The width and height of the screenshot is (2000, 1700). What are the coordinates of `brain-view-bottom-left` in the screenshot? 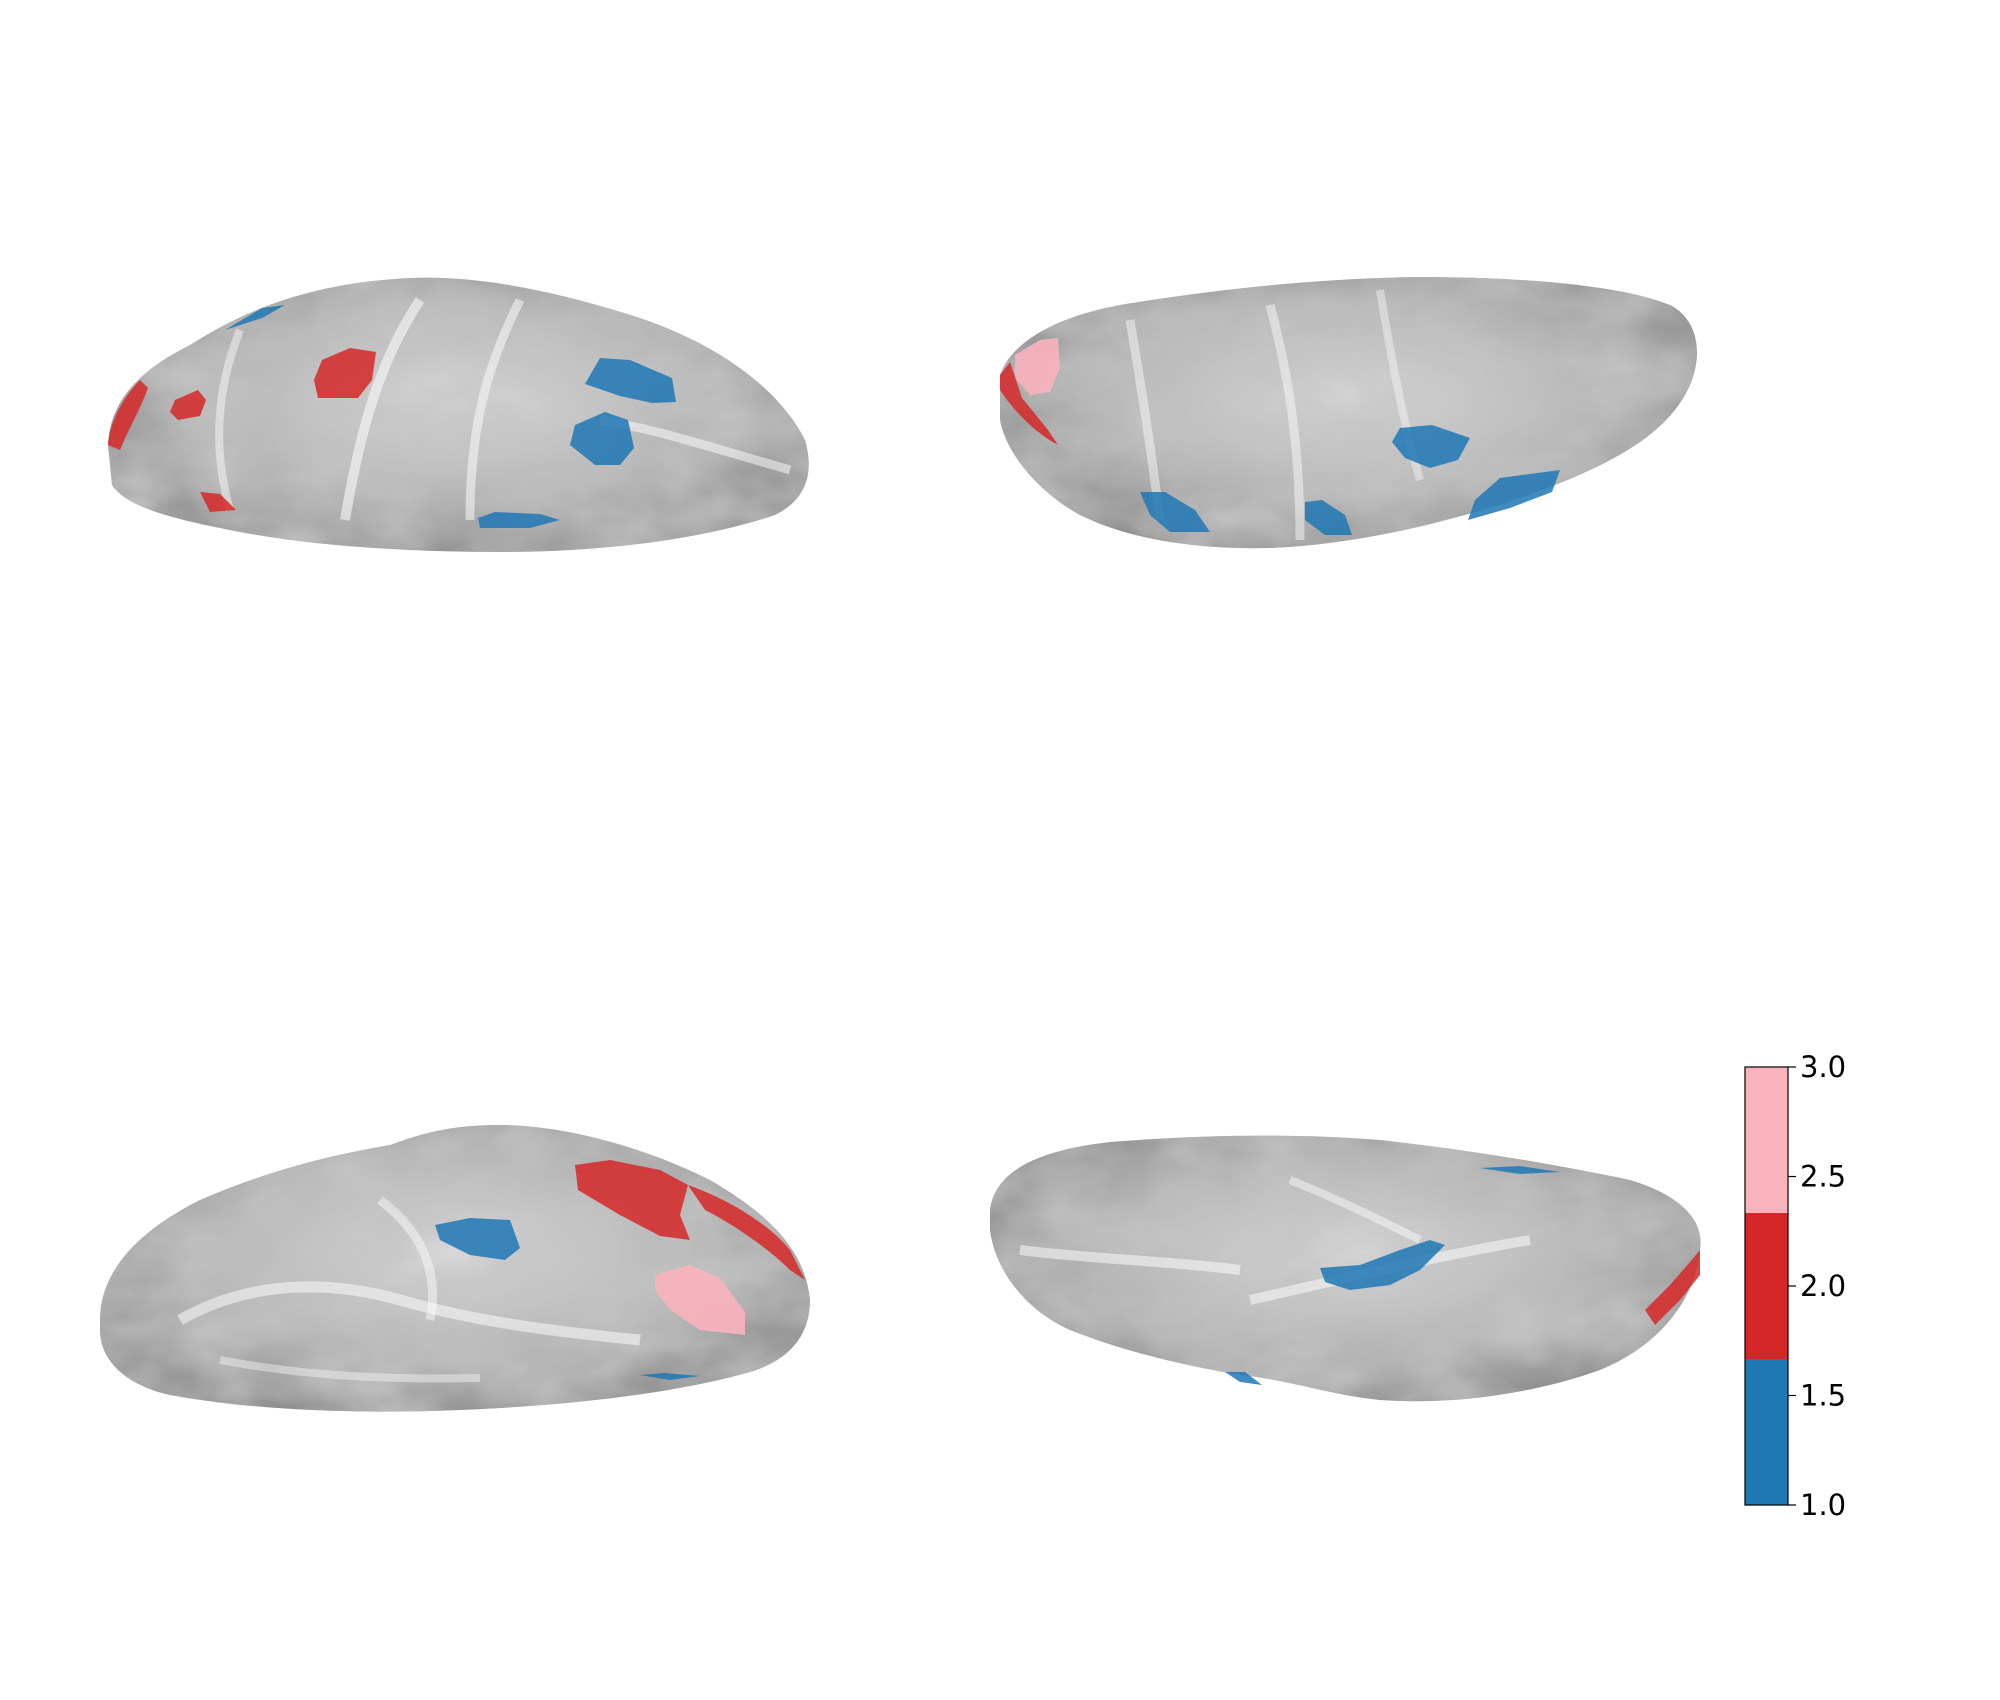 It's located at (455, 1268).